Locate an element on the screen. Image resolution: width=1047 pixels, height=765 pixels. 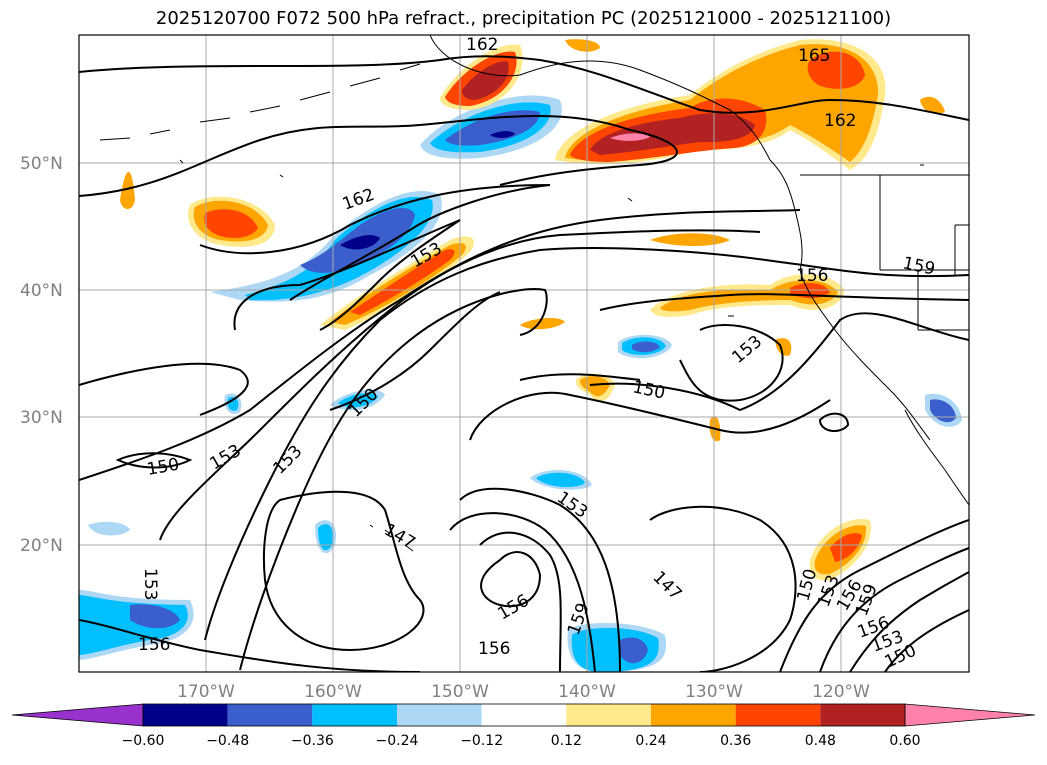
colorbar-tick-label: 0.60 is located at coordinates (904, 741).